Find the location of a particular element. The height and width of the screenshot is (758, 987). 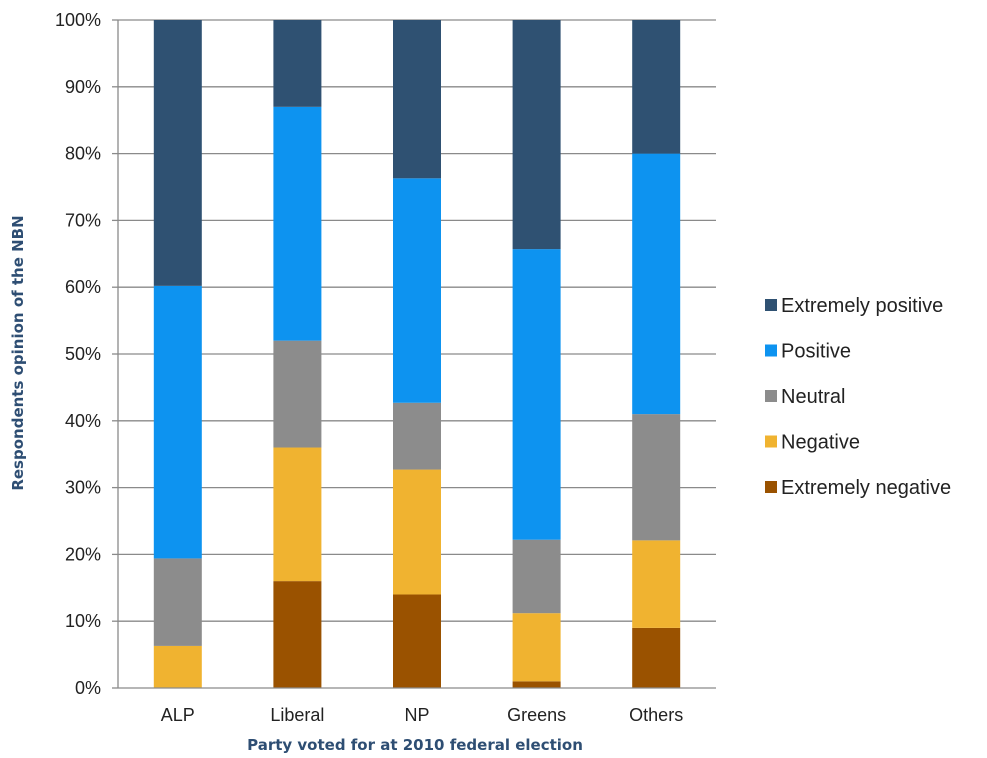

y-tick-label: 40% is located at coordinates (83, 421).